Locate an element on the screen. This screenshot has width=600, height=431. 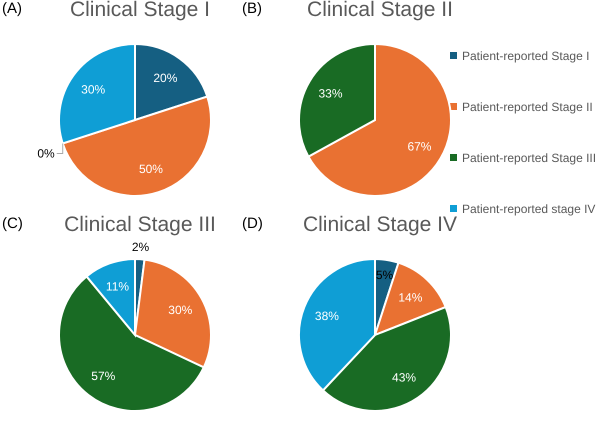
text: (D) is located at coordinates (252, 223).